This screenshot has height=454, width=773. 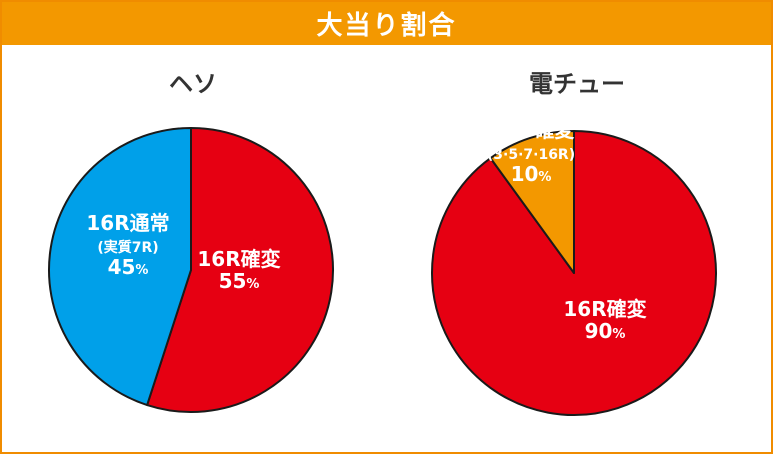 I want to click on slice-value: 55%, so click(x=239, y=281).